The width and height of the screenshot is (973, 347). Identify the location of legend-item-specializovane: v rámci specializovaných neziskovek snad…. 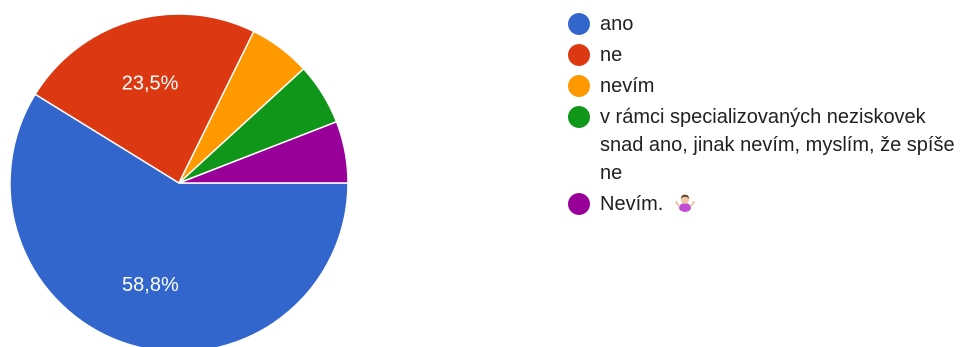
(768, 145).